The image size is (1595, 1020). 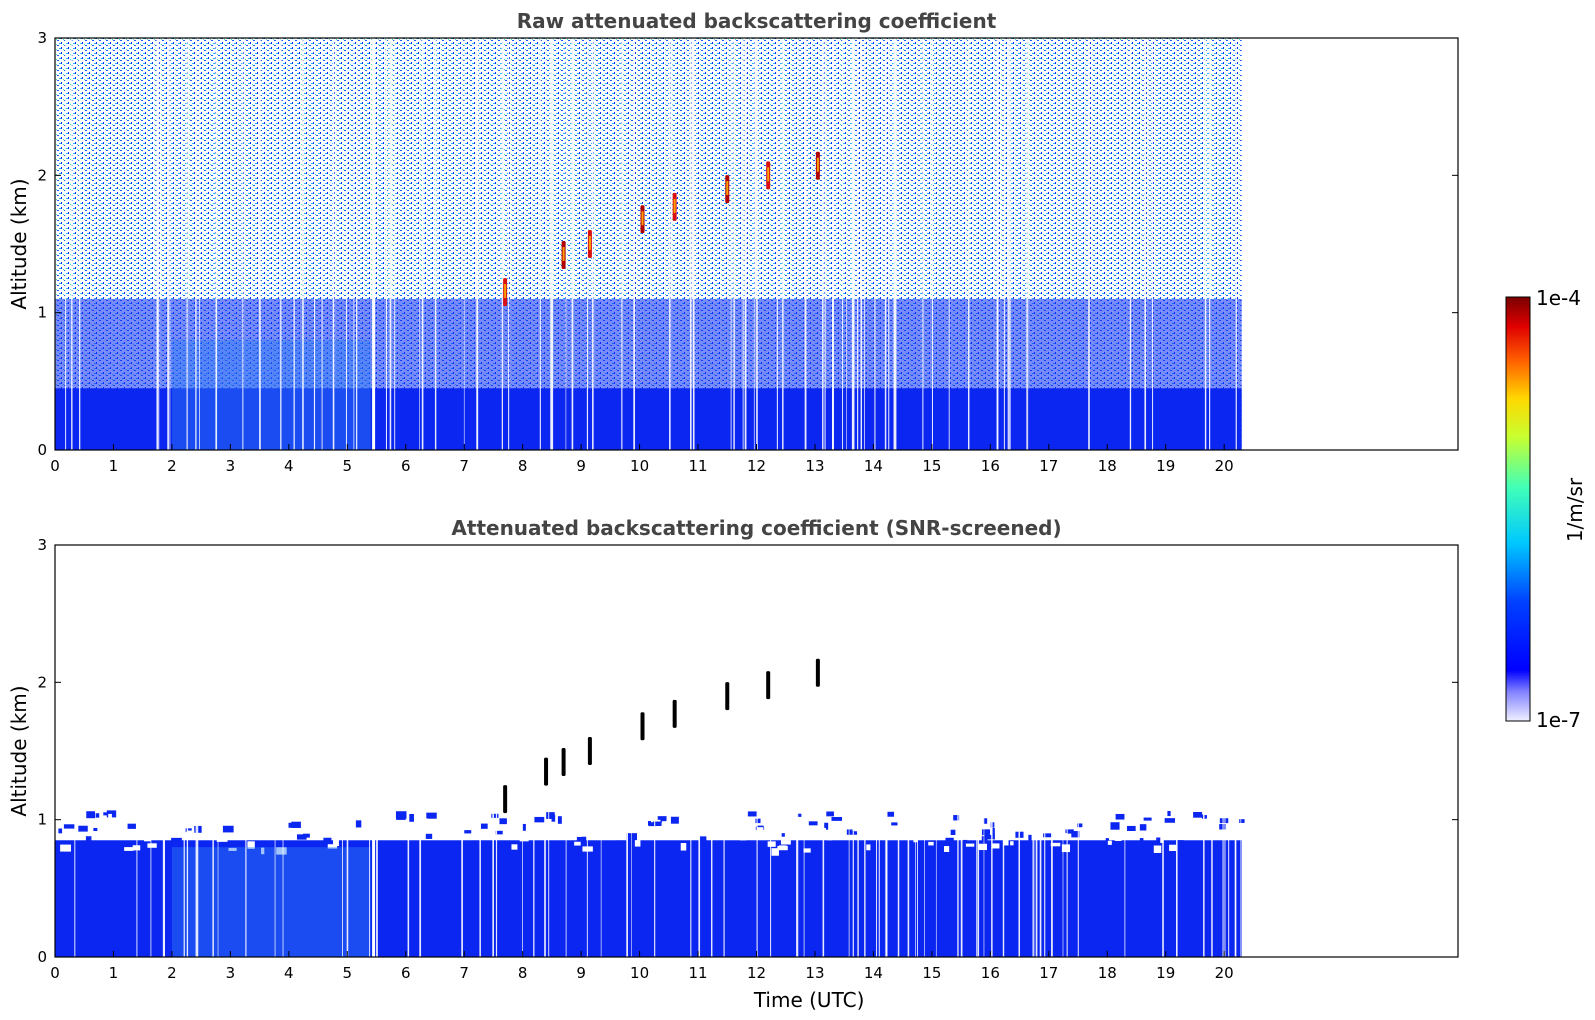 I want to click on x-tick-label: 1, so click(x=114, y=973).